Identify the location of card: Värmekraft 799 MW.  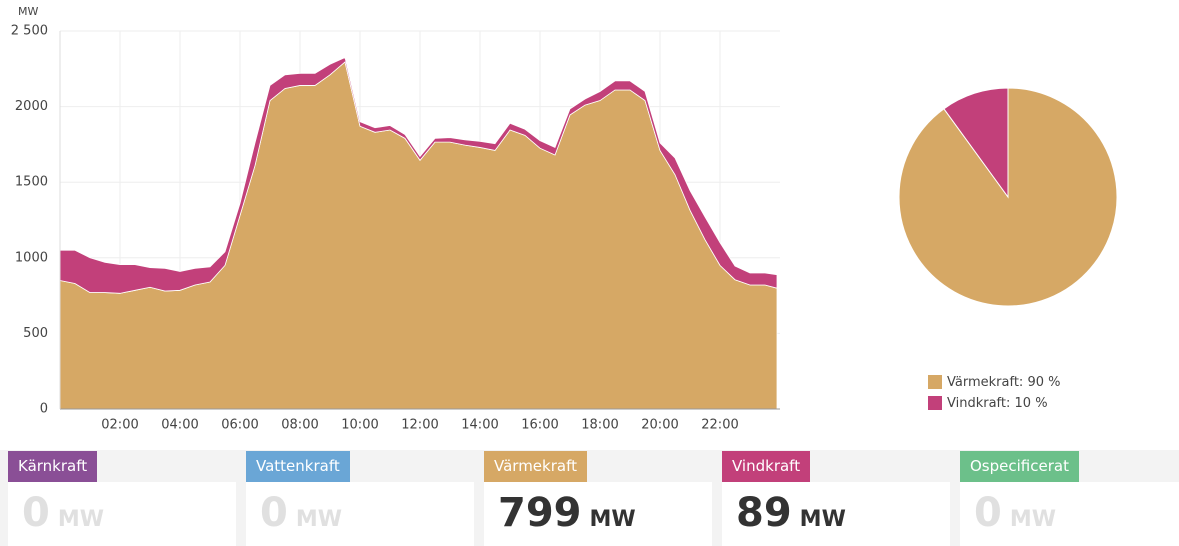
(598, 498).